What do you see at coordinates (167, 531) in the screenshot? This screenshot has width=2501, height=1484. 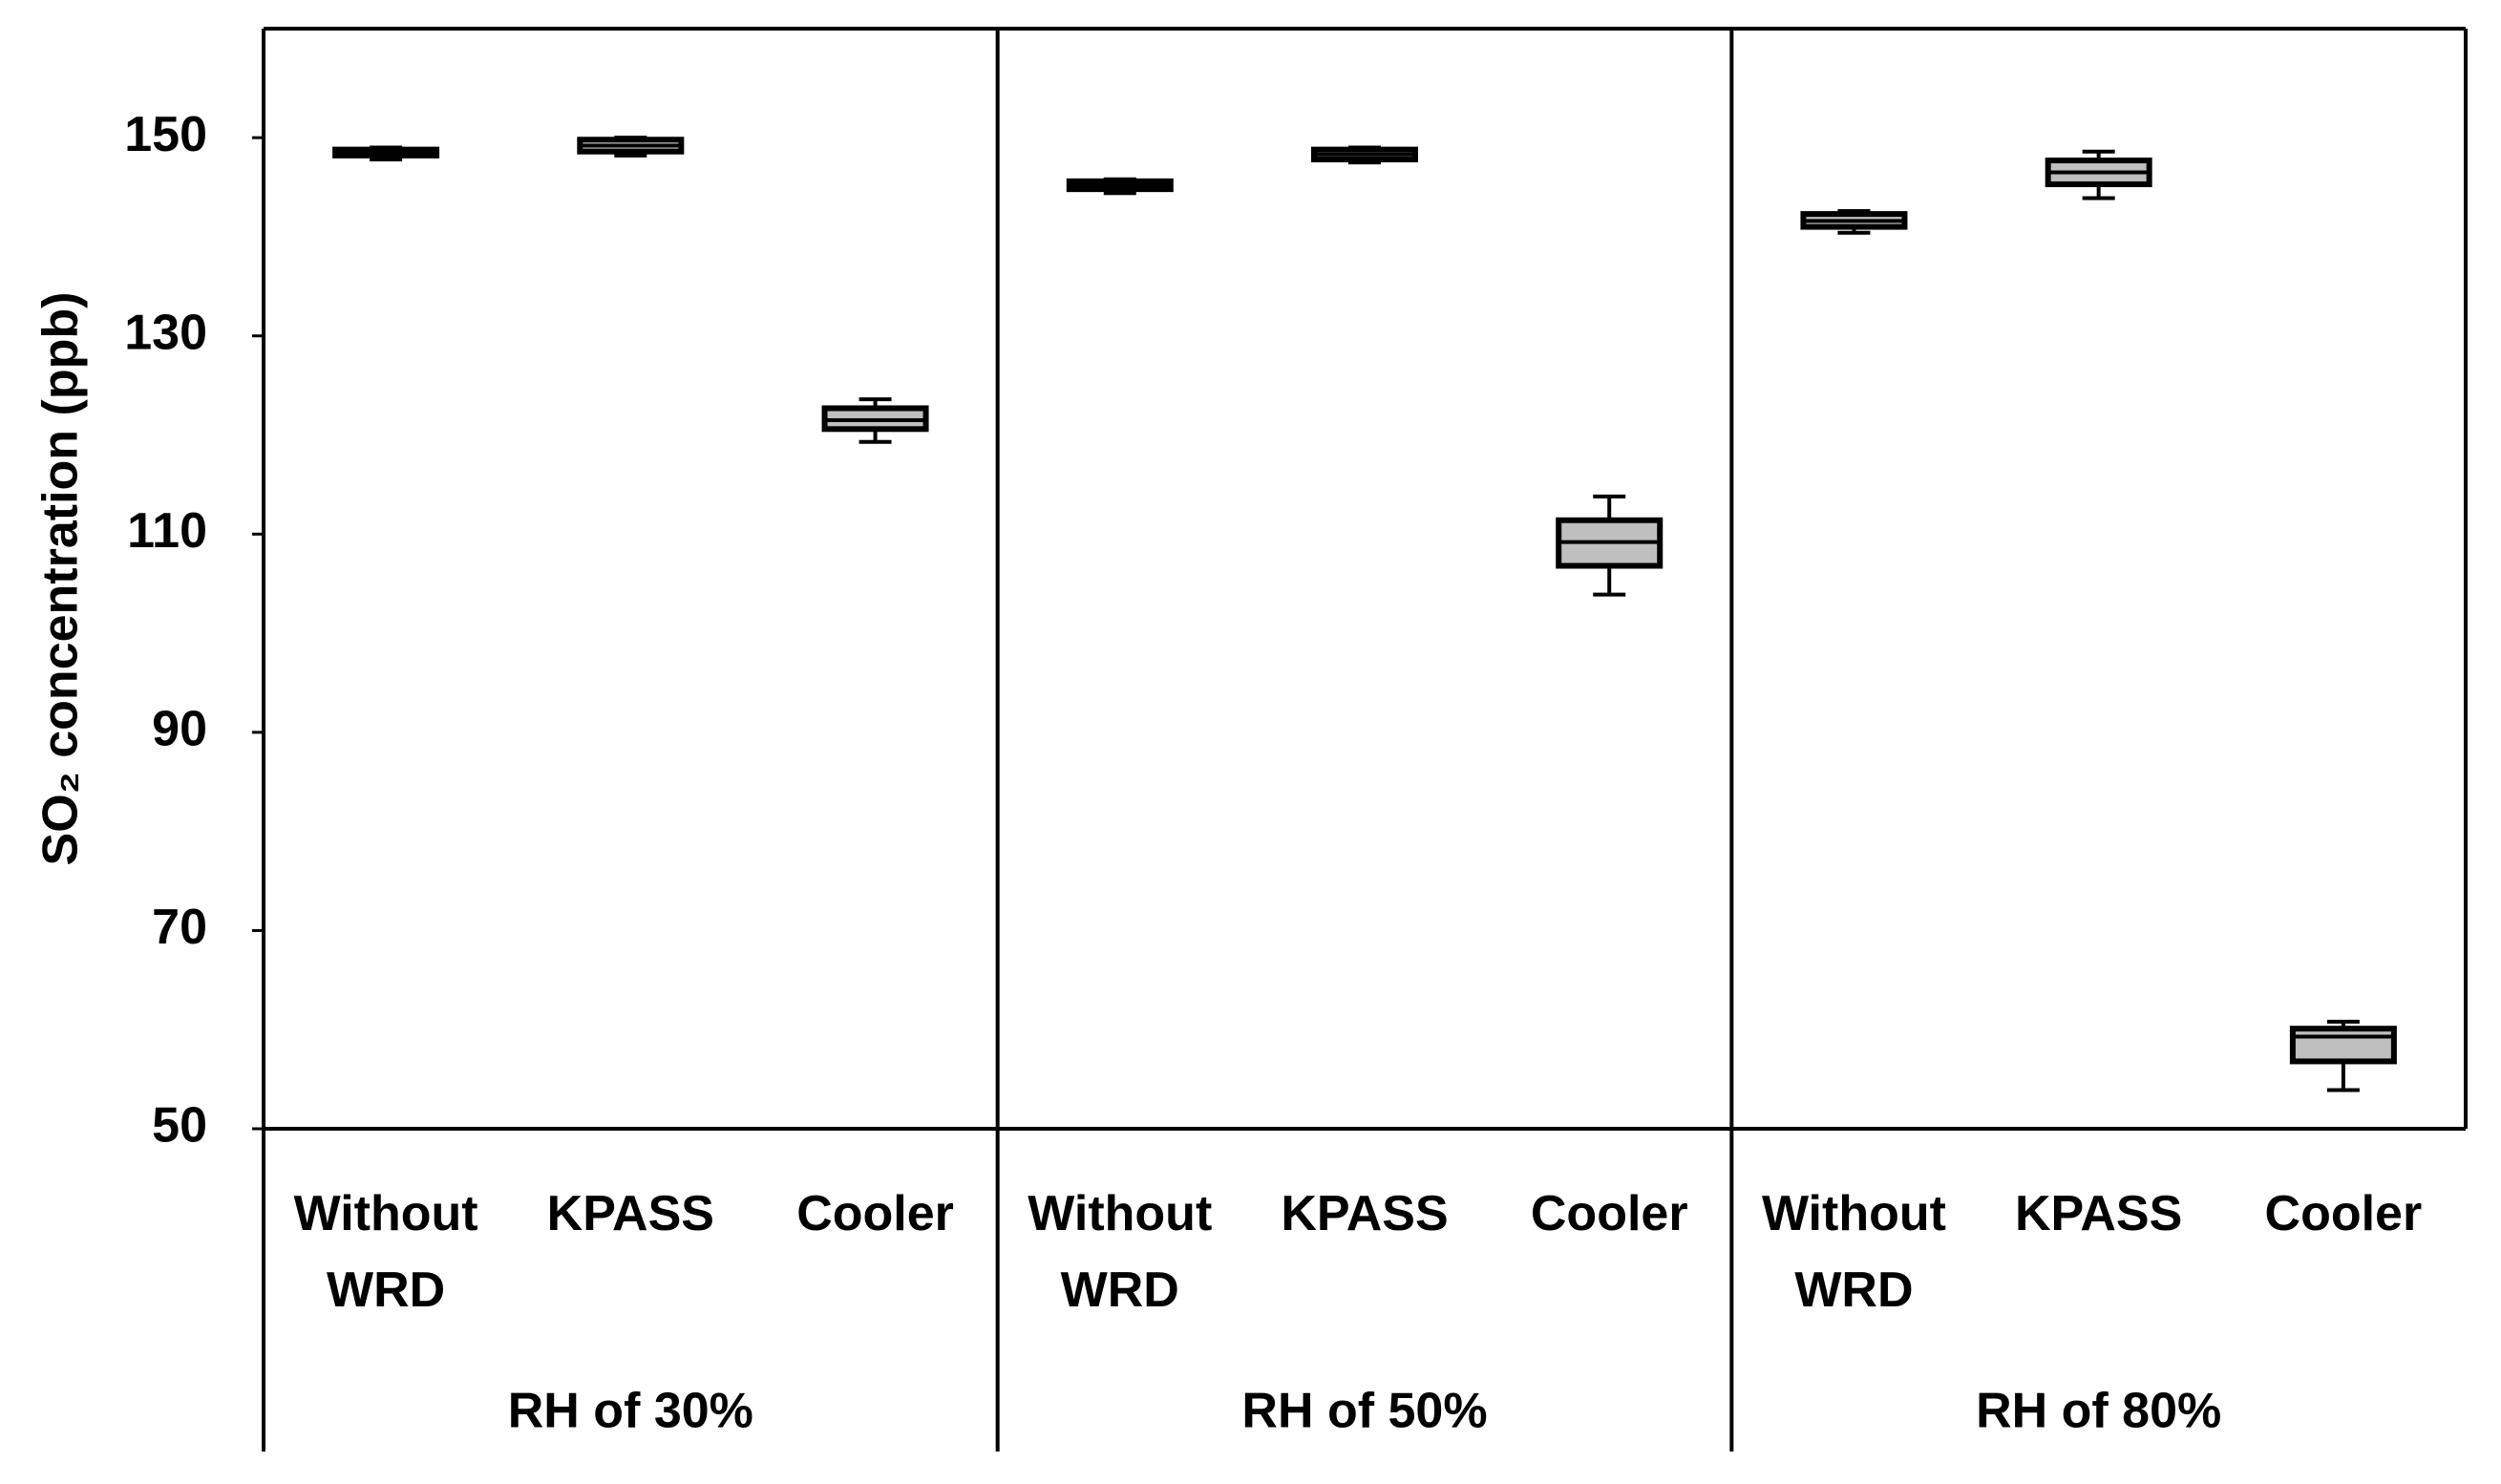 I see `y-tick-label: 110` at bounding box center [167, 531].